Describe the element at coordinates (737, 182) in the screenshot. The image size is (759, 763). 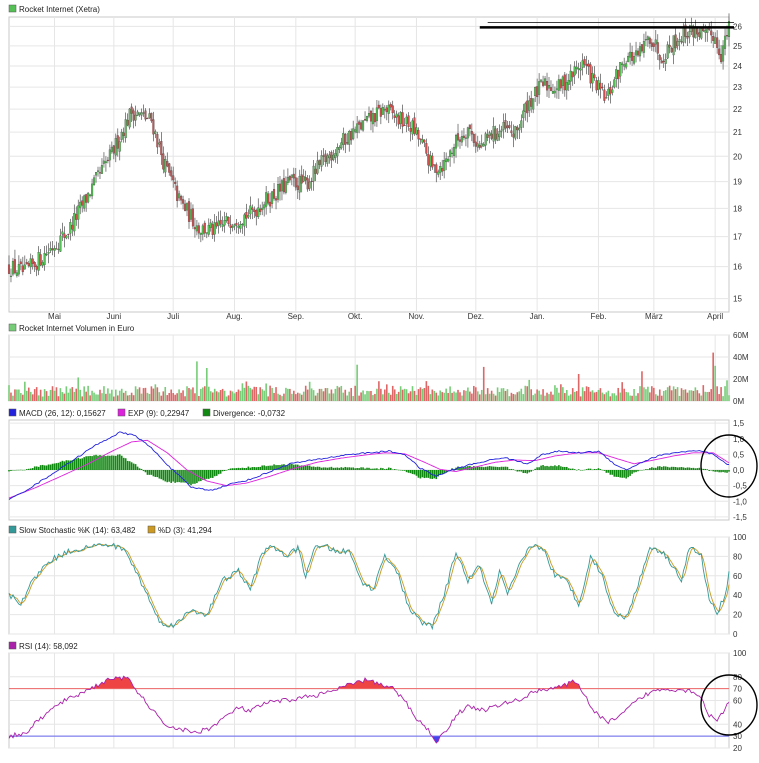
I see `price-axis-tick: 19` at that location.